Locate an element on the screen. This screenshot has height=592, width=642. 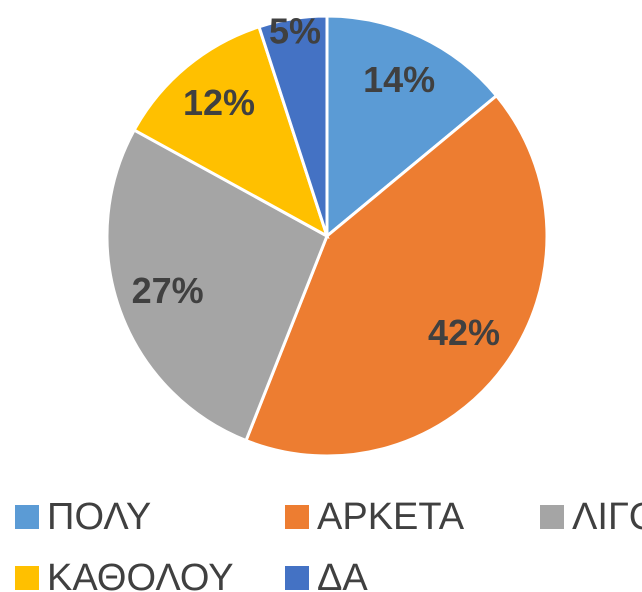
data-label: 5% is located at coordinates (295, 30).